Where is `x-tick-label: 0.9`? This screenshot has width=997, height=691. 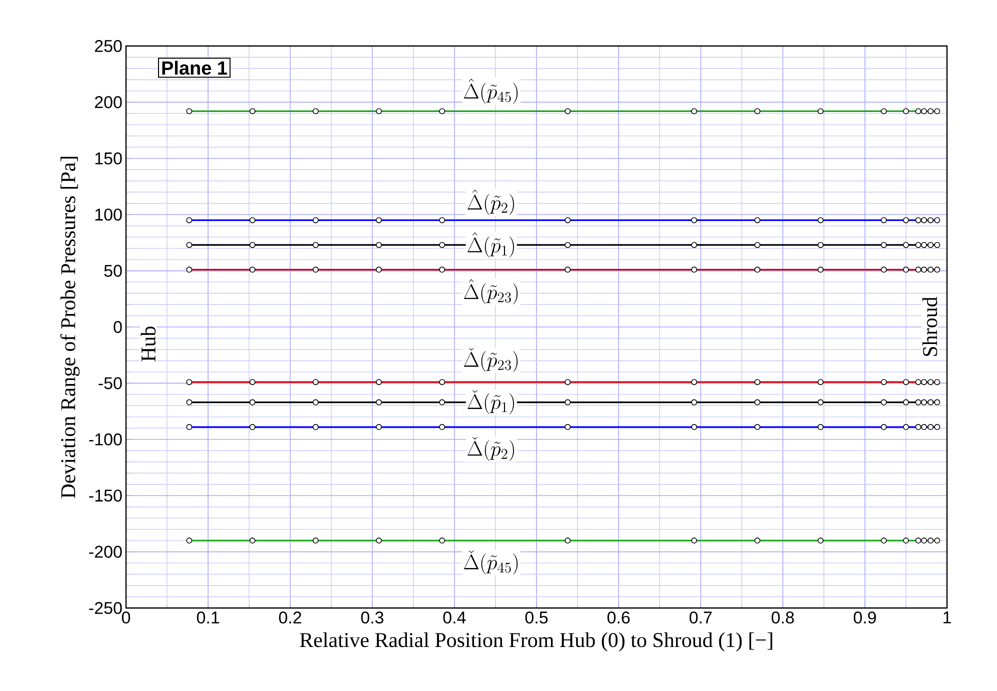
x-tick-label: 0.9 is located at coordinates (865, 618).